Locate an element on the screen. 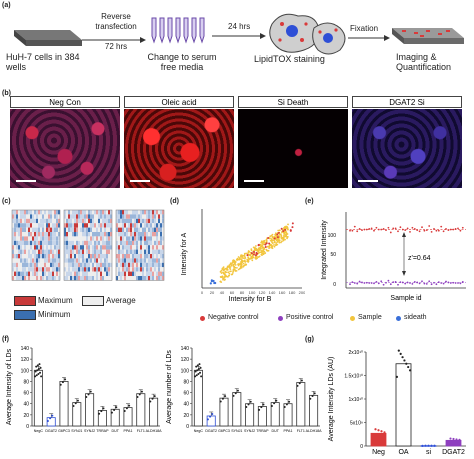 This screenshot has height=459, width=474. x-tick-label: PPA1 is located at coordinates (128, 431).